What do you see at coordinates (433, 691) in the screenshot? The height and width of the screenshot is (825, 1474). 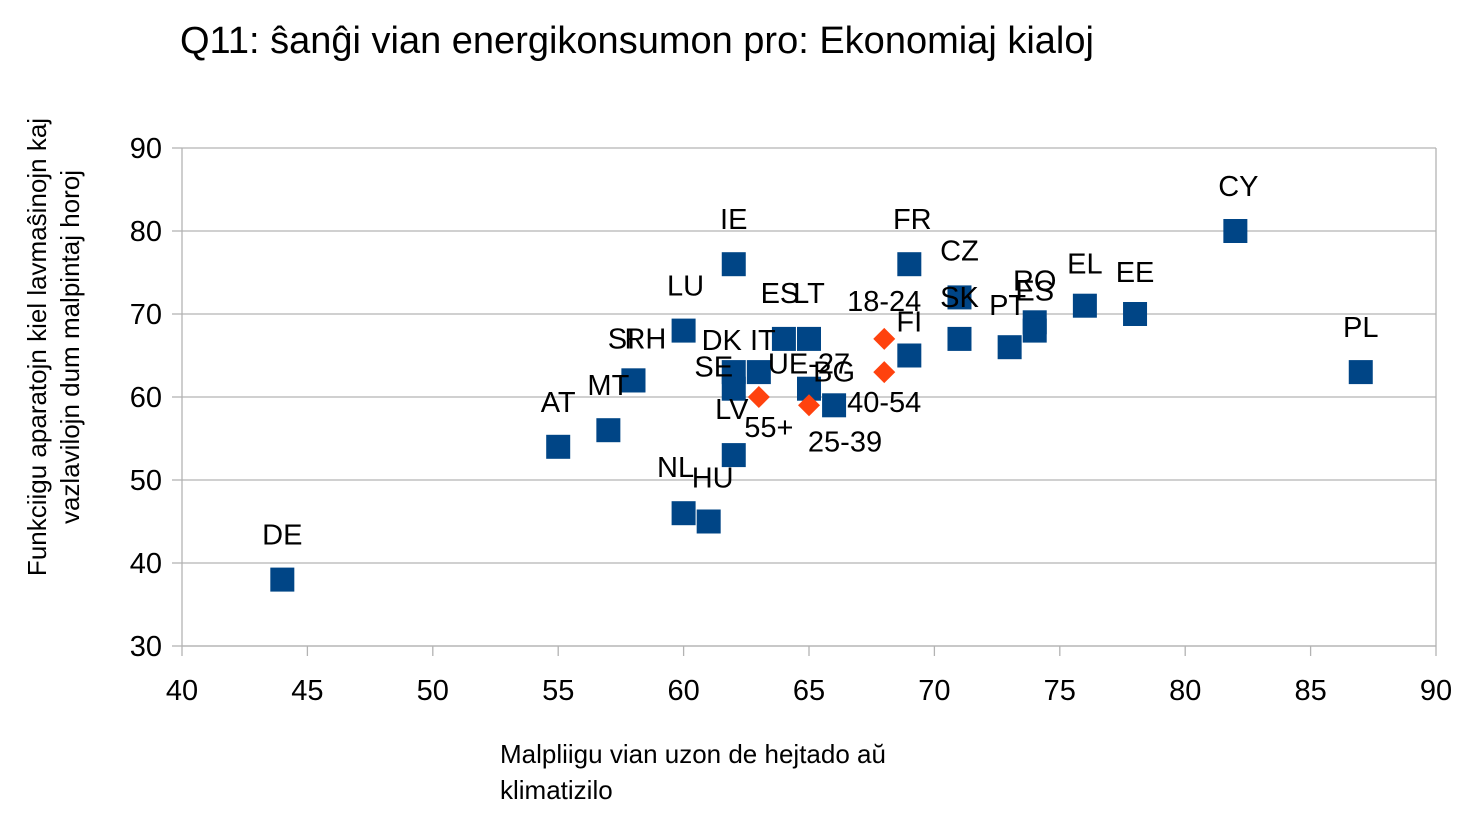 I see `x-tick-label: 50` at bounding box center [433, 691].